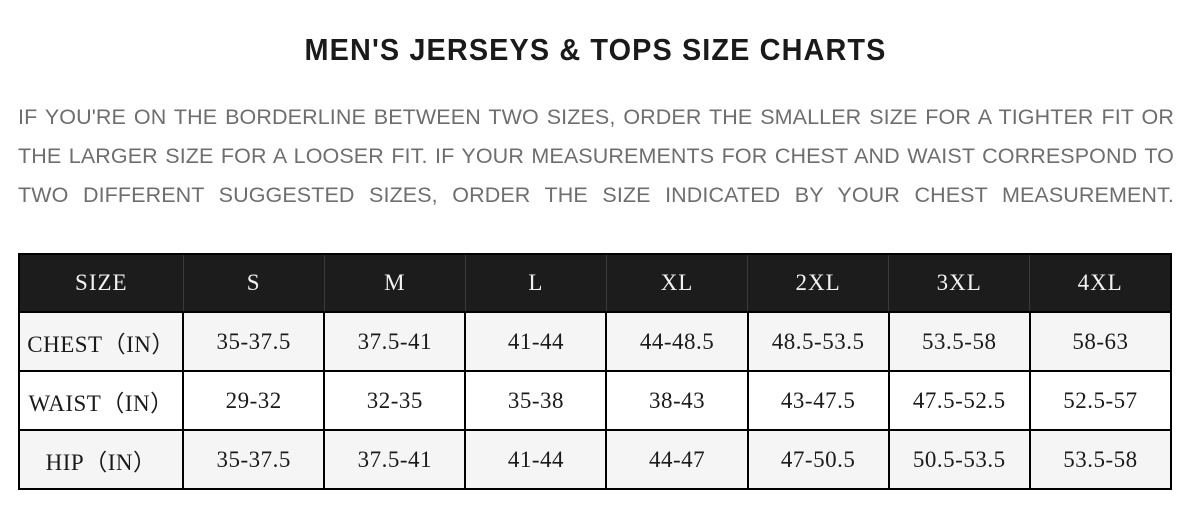 This screenshot has height=510, width=1191. I want to click on row-label-waist: WAIST（IN）, so click(102, 400).